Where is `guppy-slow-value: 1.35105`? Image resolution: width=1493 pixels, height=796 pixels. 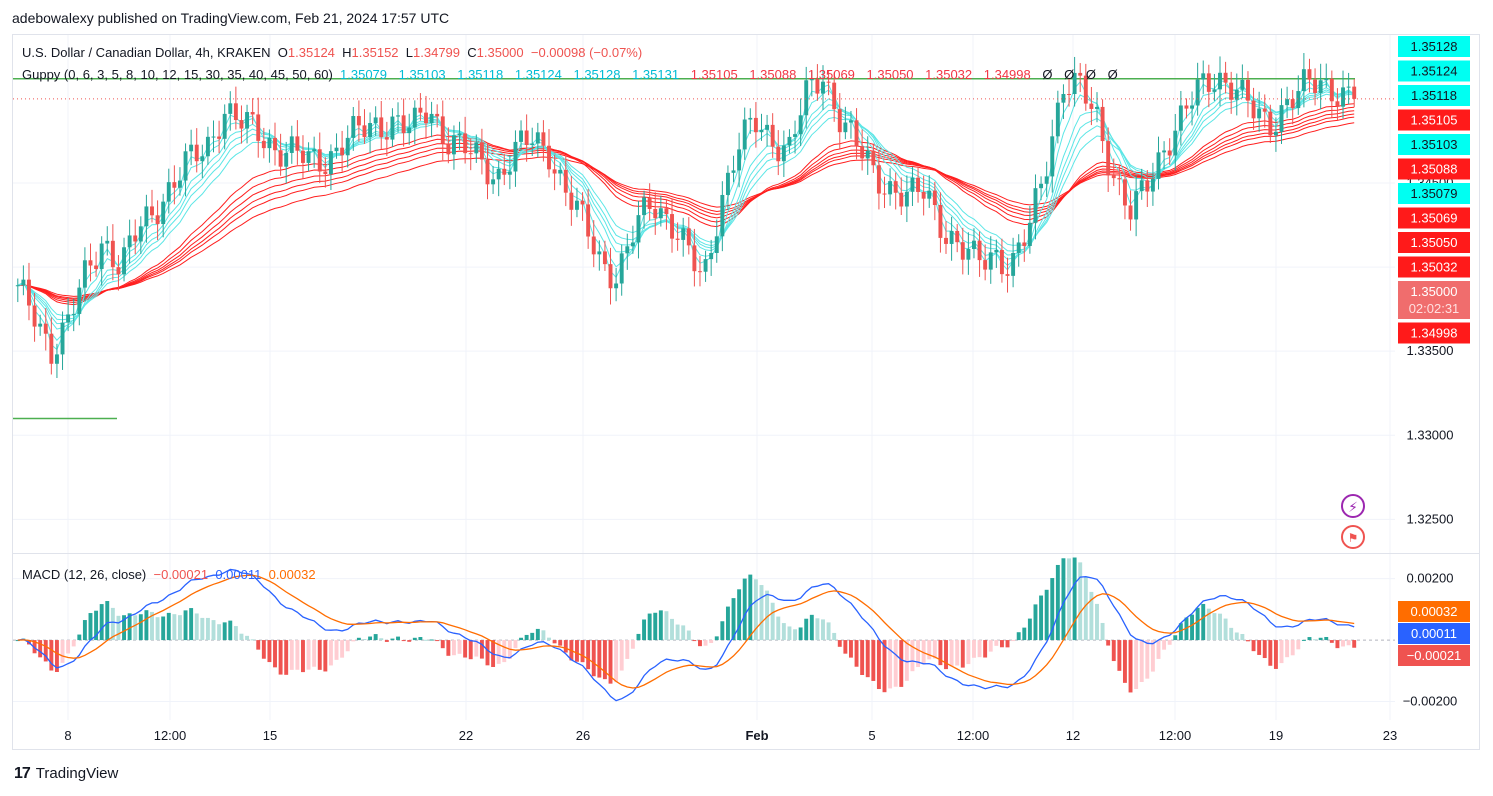 guppy-slow-value: 1.35105 is located at coordinates (716, 74).